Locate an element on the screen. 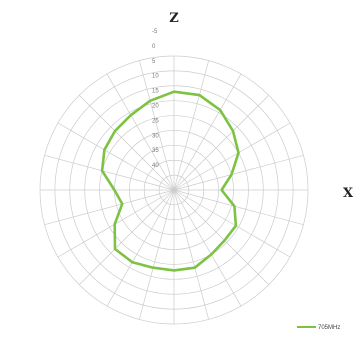  radial-tick-label: -5 is located at coordinates (155, 32).